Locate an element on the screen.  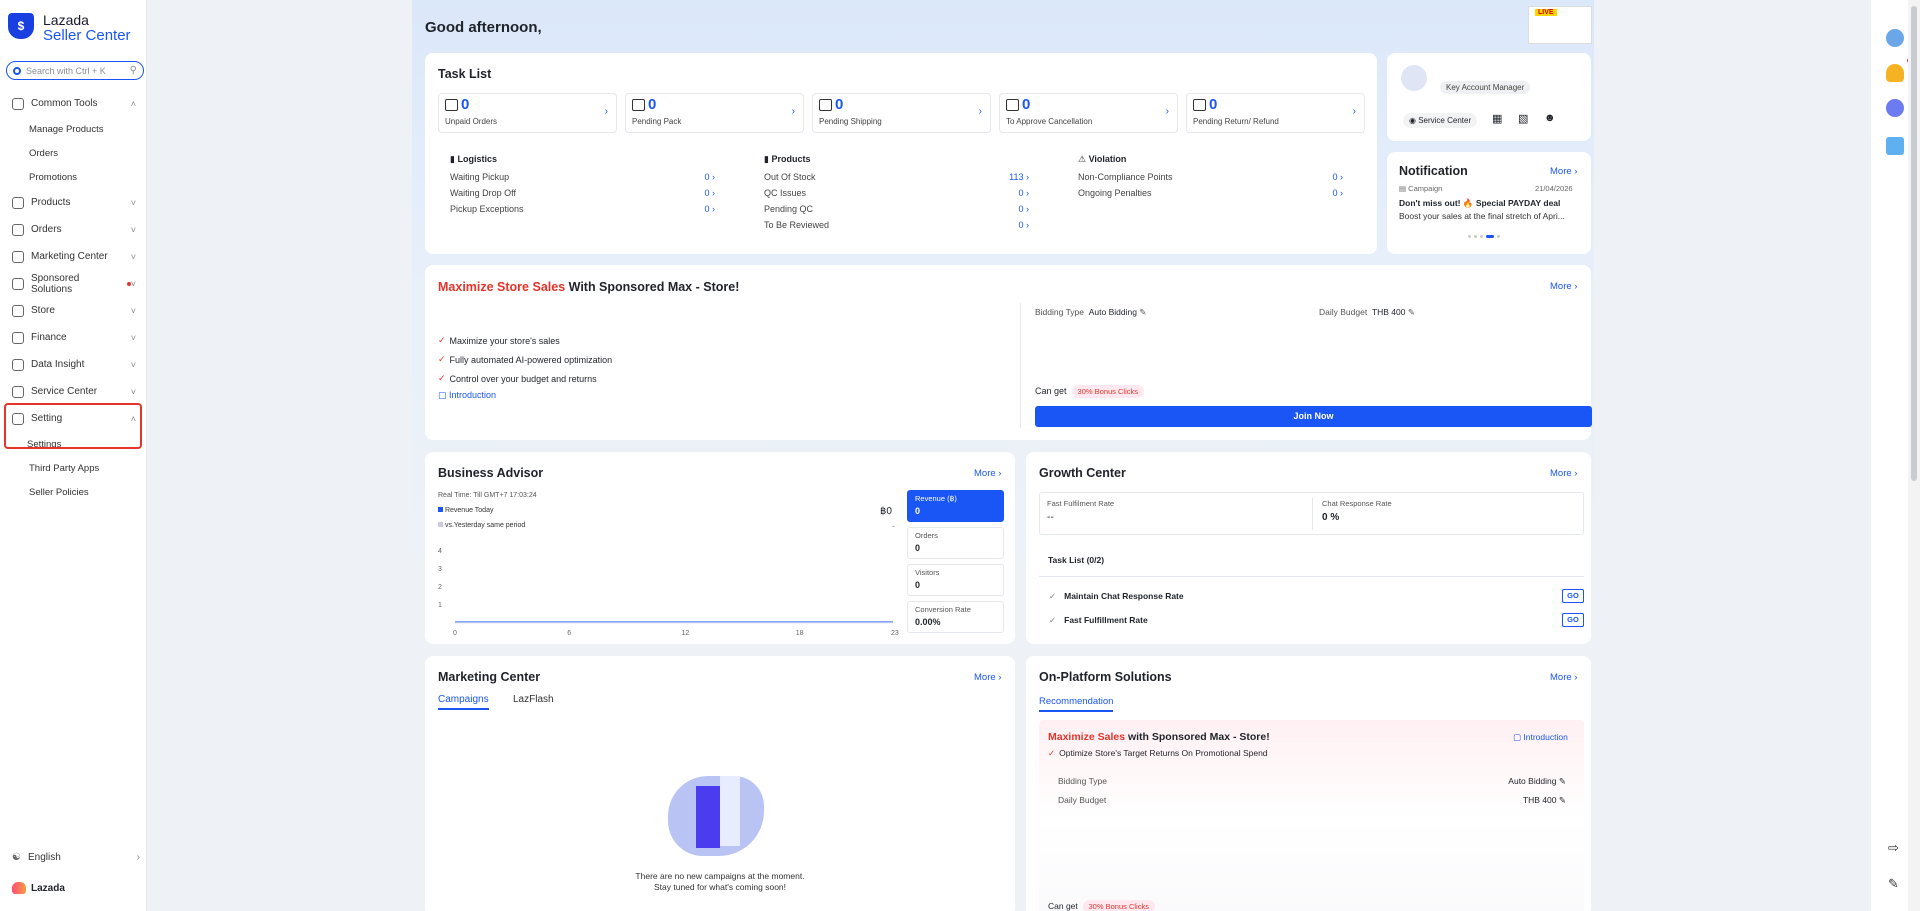
task-box-pending-return-refund: 0 Pending Return/ Refund › is located at coordinates (1275, 113).